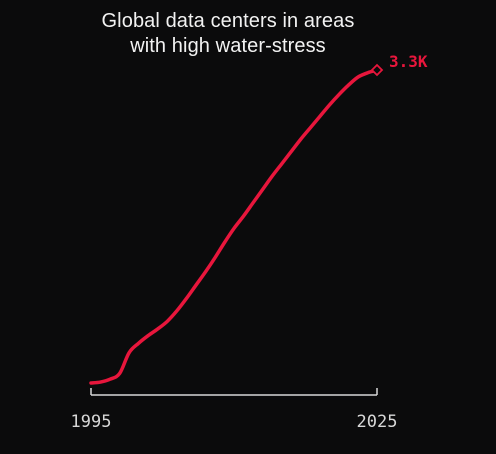 The image size is (496, 454). What do you see at coordinates (91, 422) in the screenshot?
I see `x-tick-label: 1995` at bounding box center [91, 422].